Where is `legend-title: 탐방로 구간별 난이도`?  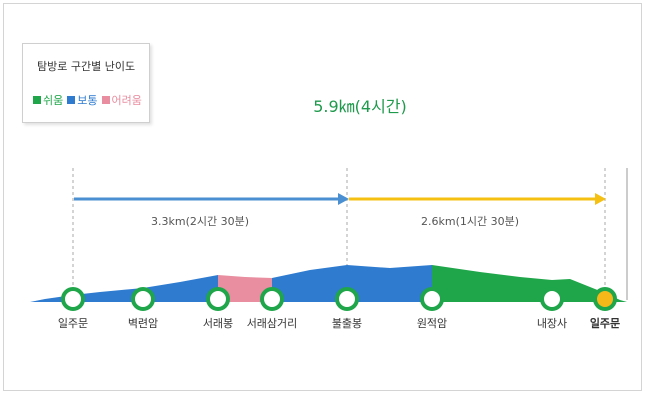 legend-title: 탐방로 구간별 난이도 is located at coordinates (86, 66).